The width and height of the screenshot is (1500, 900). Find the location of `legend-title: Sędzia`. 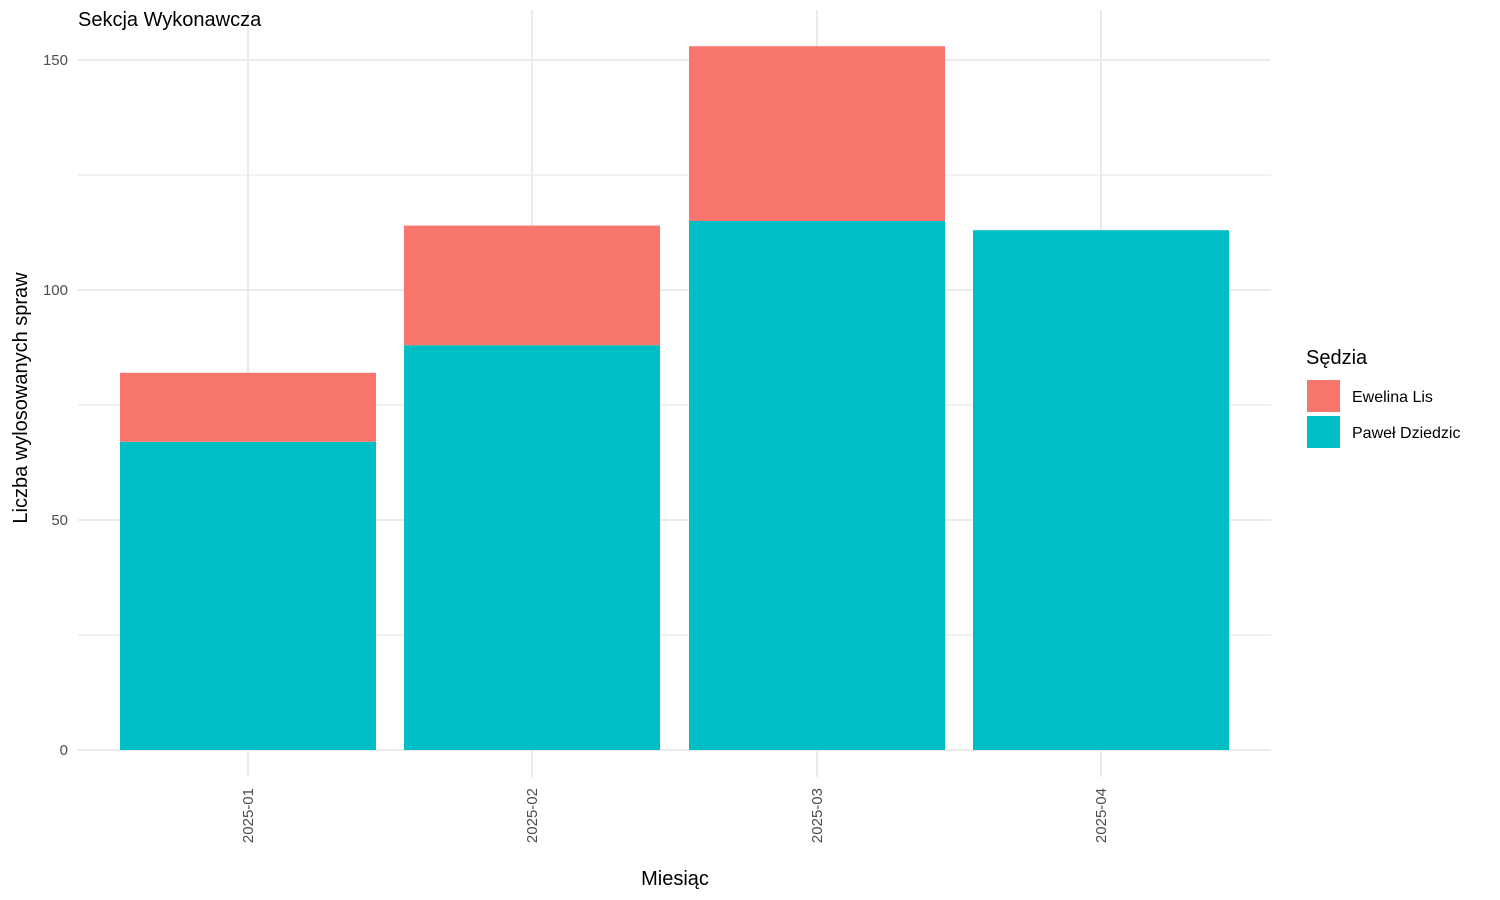

legend-title: Sędzia is located at coordinates (1337, 358).